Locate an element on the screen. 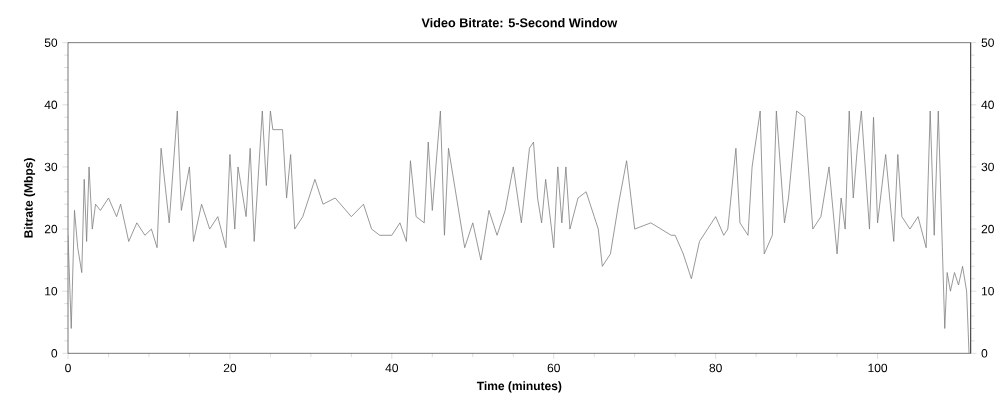  y-tick-label: 50 is located at coordinates (51, 42).